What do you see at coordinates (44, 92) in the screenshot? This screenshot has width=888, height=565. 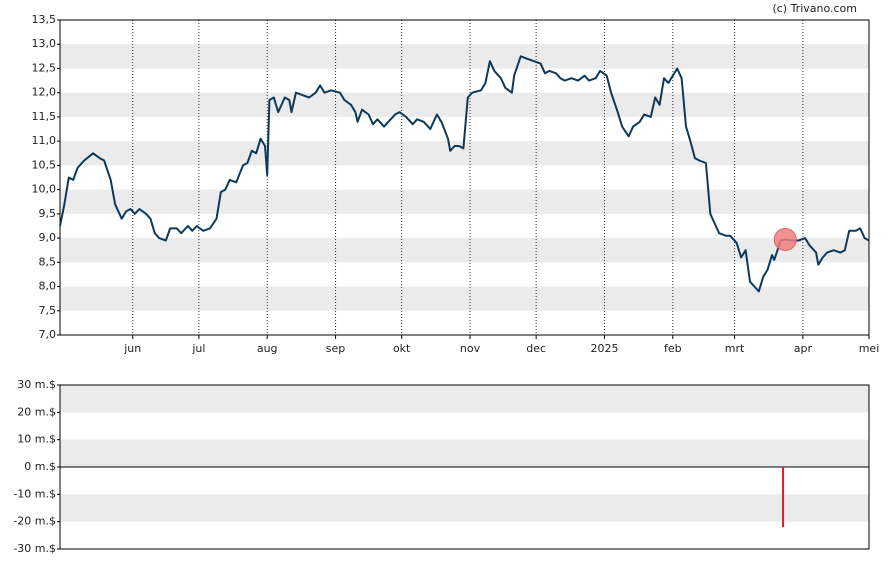 I see `y-tick-label: 12,0` at bounding box center [44, 92].